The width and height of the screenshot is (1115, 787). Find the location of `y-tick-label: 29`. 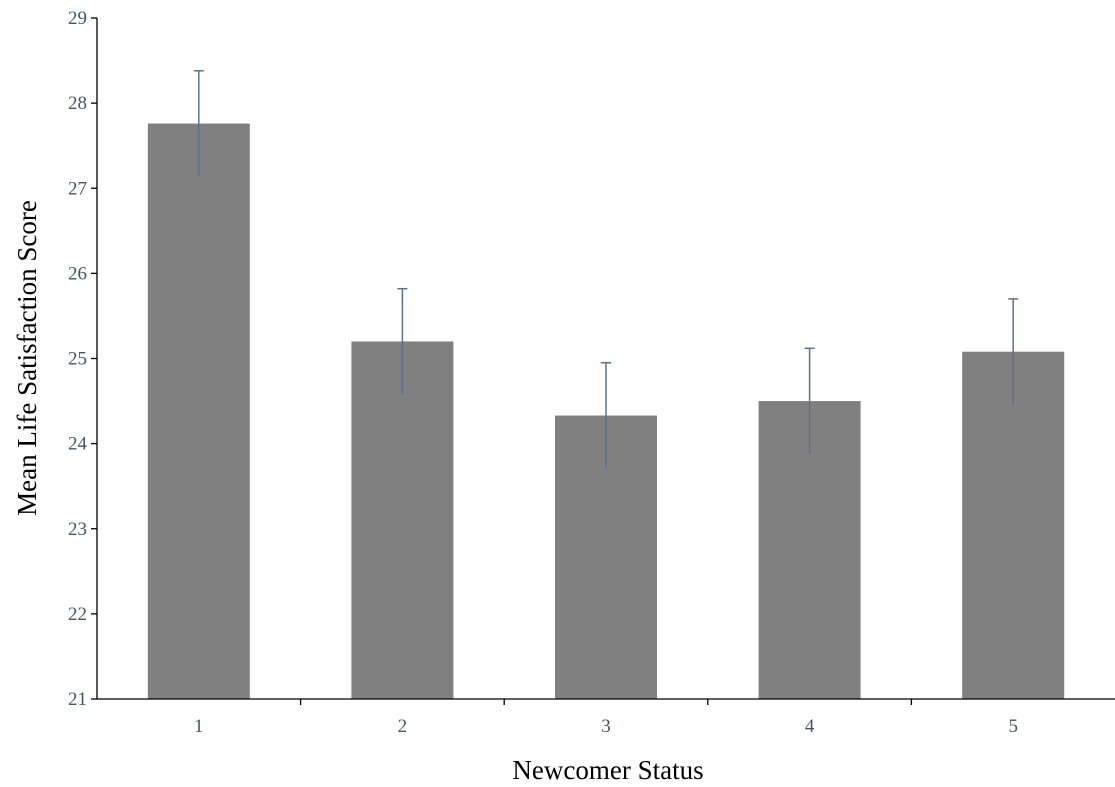

y-tick-label: 29 is located at coordinates (77, 18).